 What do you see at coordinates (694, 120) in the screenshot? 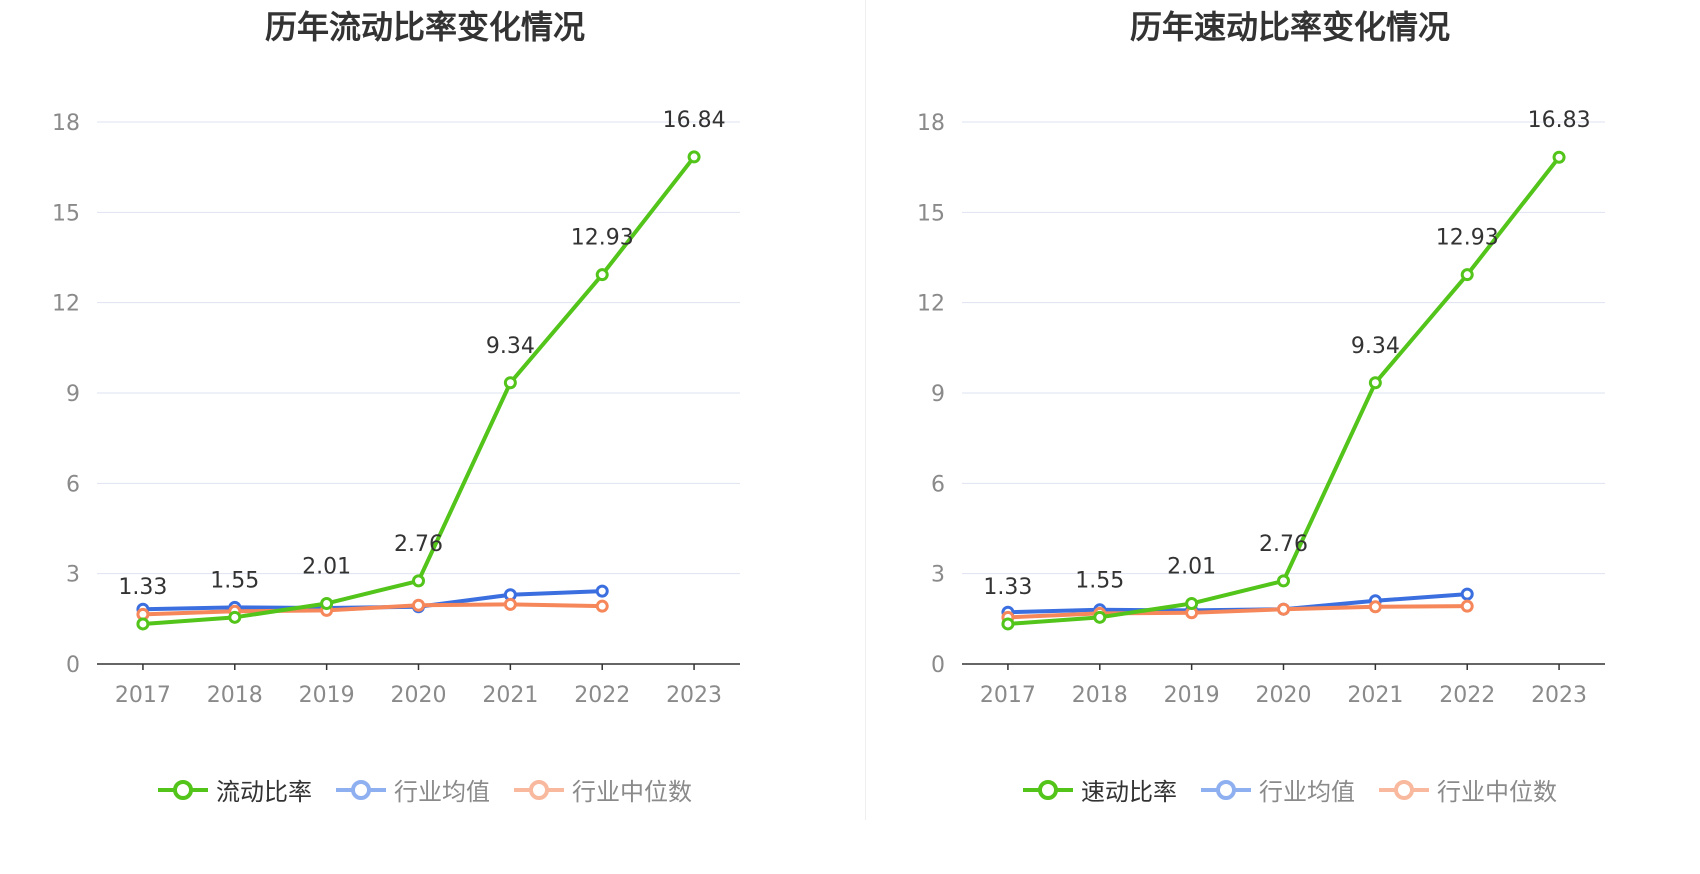
I see `data-label: 16.84` at bounding box center [694, 120].